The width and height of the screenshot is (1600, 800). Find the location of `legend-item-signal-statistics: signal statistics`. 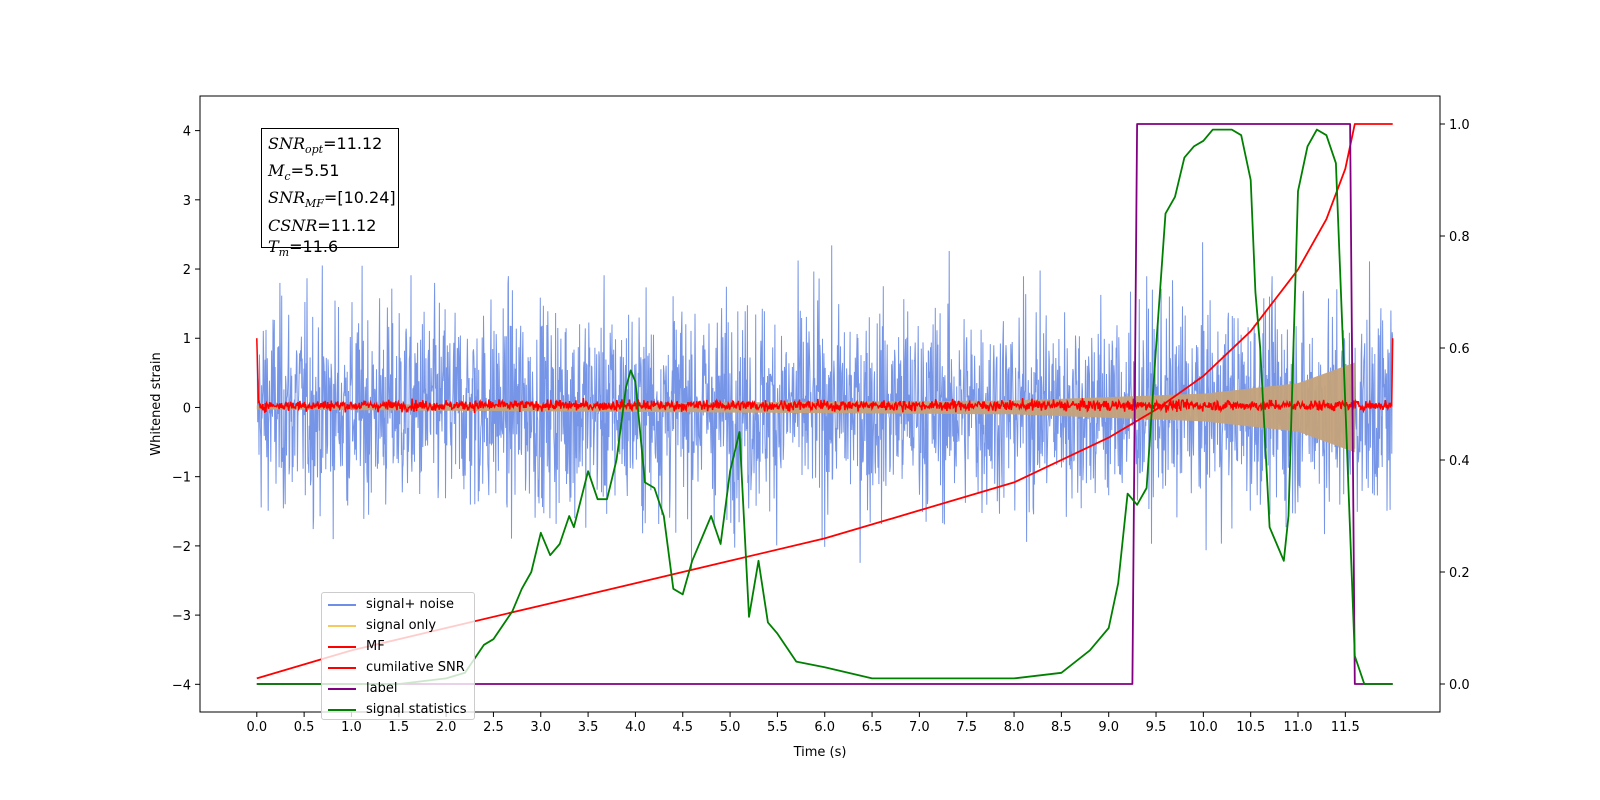

legend-item-signal-statistics: signal statistics is located at coordinates (401, 709).